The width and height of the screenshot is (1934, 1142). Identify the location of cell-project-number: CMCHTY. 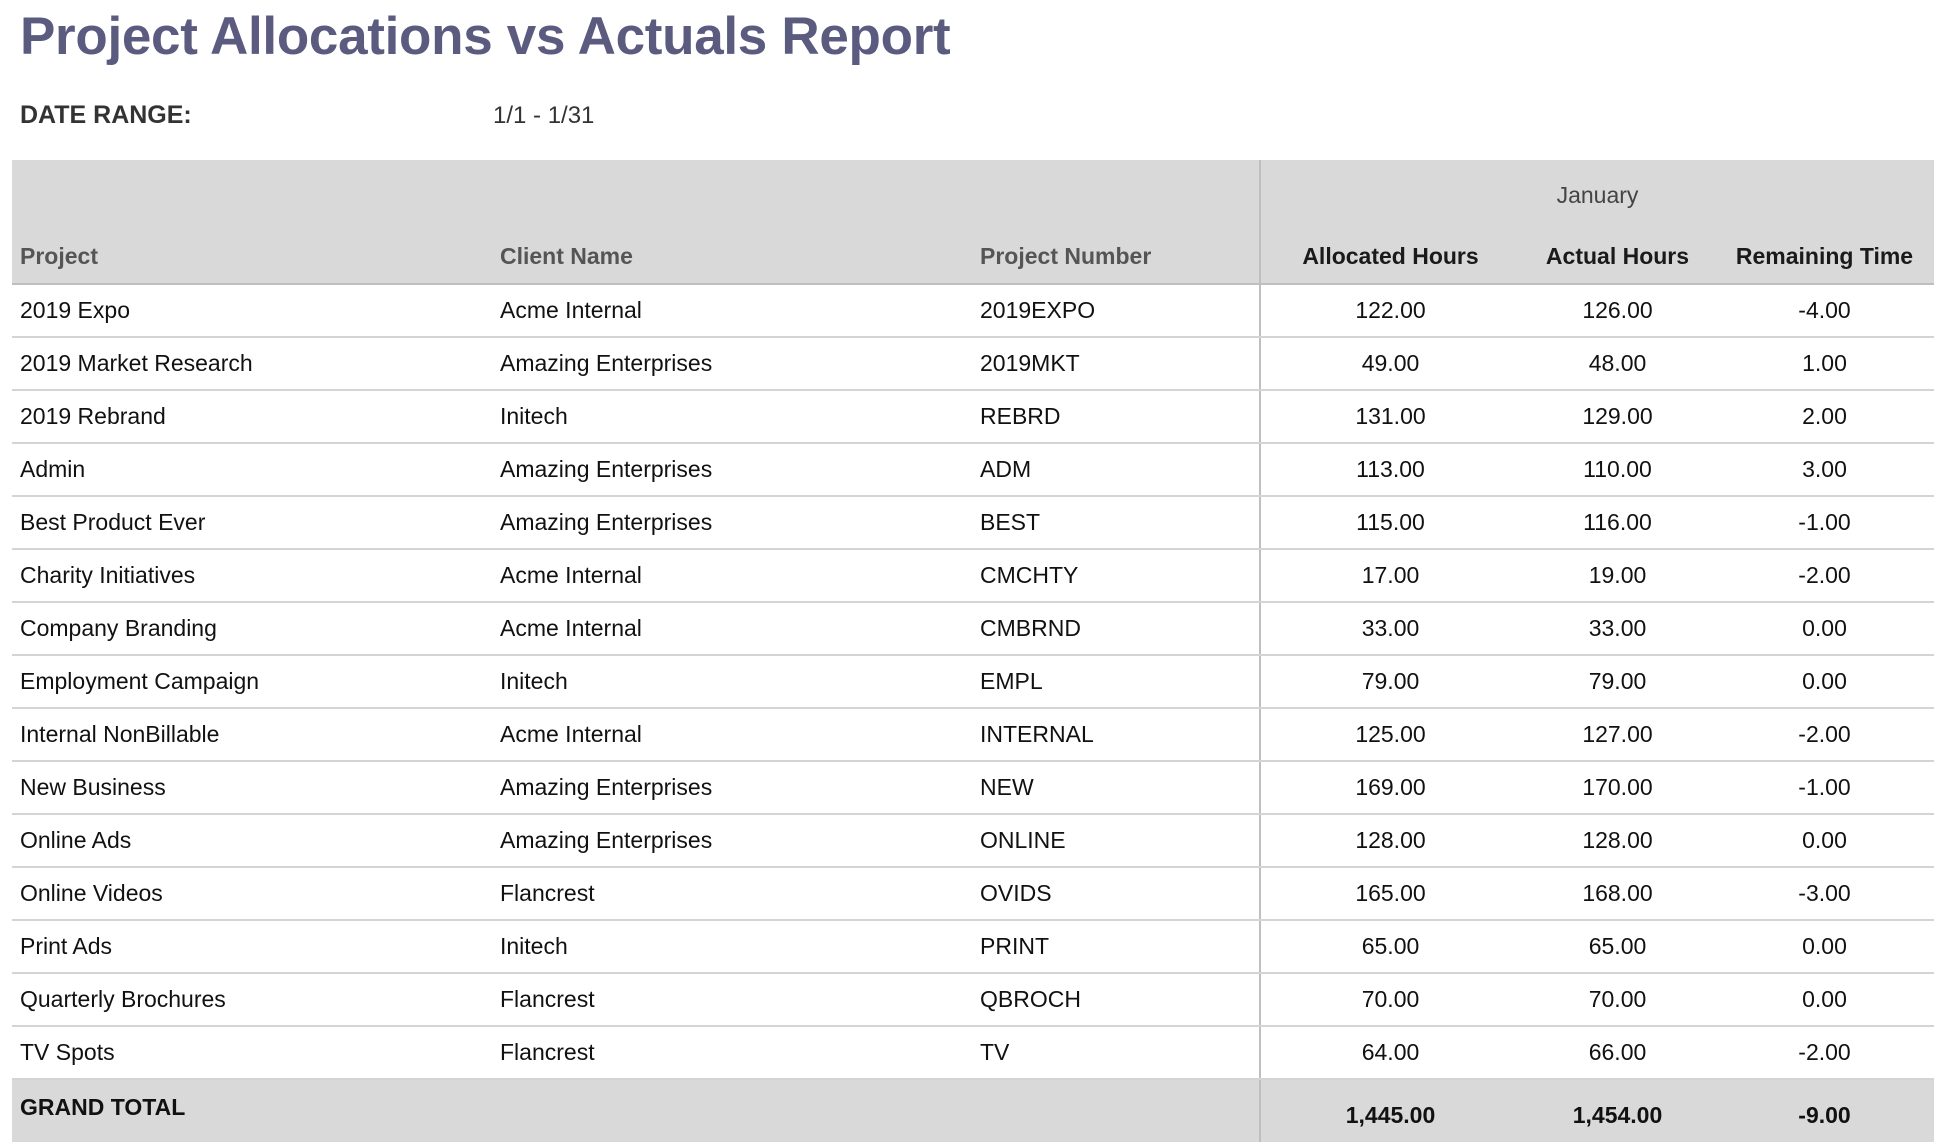
(1116, 576).